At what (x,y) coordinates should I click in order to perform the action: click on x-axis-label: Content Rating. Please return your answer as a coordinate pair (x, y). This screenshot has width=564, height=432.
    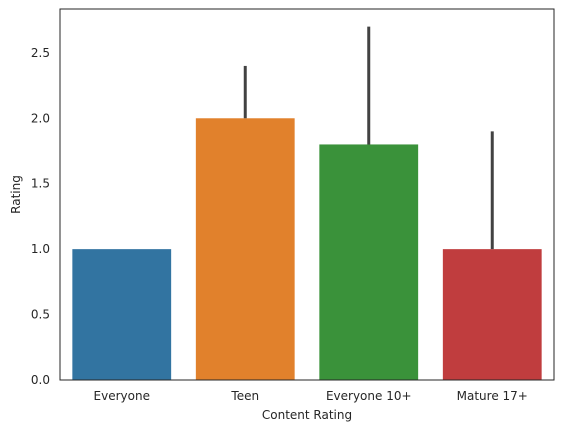
    Looking at the image, I should click on (307, 415).